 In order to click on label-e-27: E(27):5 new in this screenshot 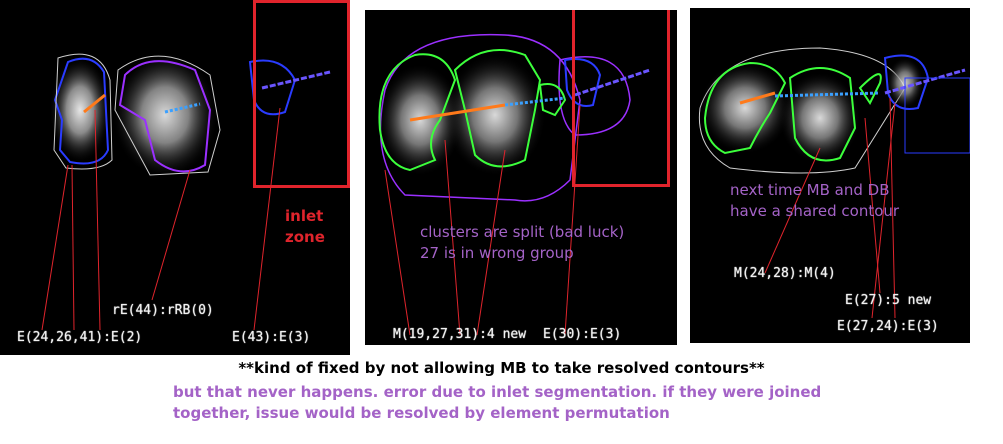, I will do `click(888, 300)`.